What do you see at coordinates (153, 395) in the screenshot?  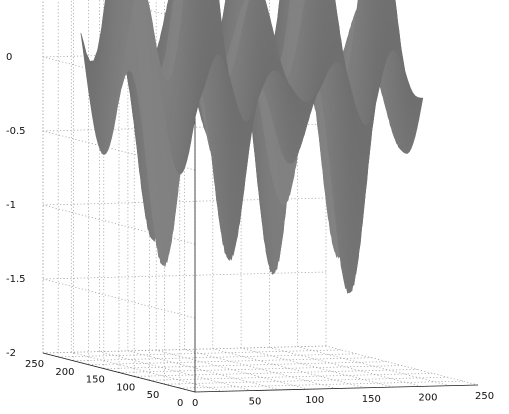 I see `y-tick-label: 50` at bounding box center [153, 395].